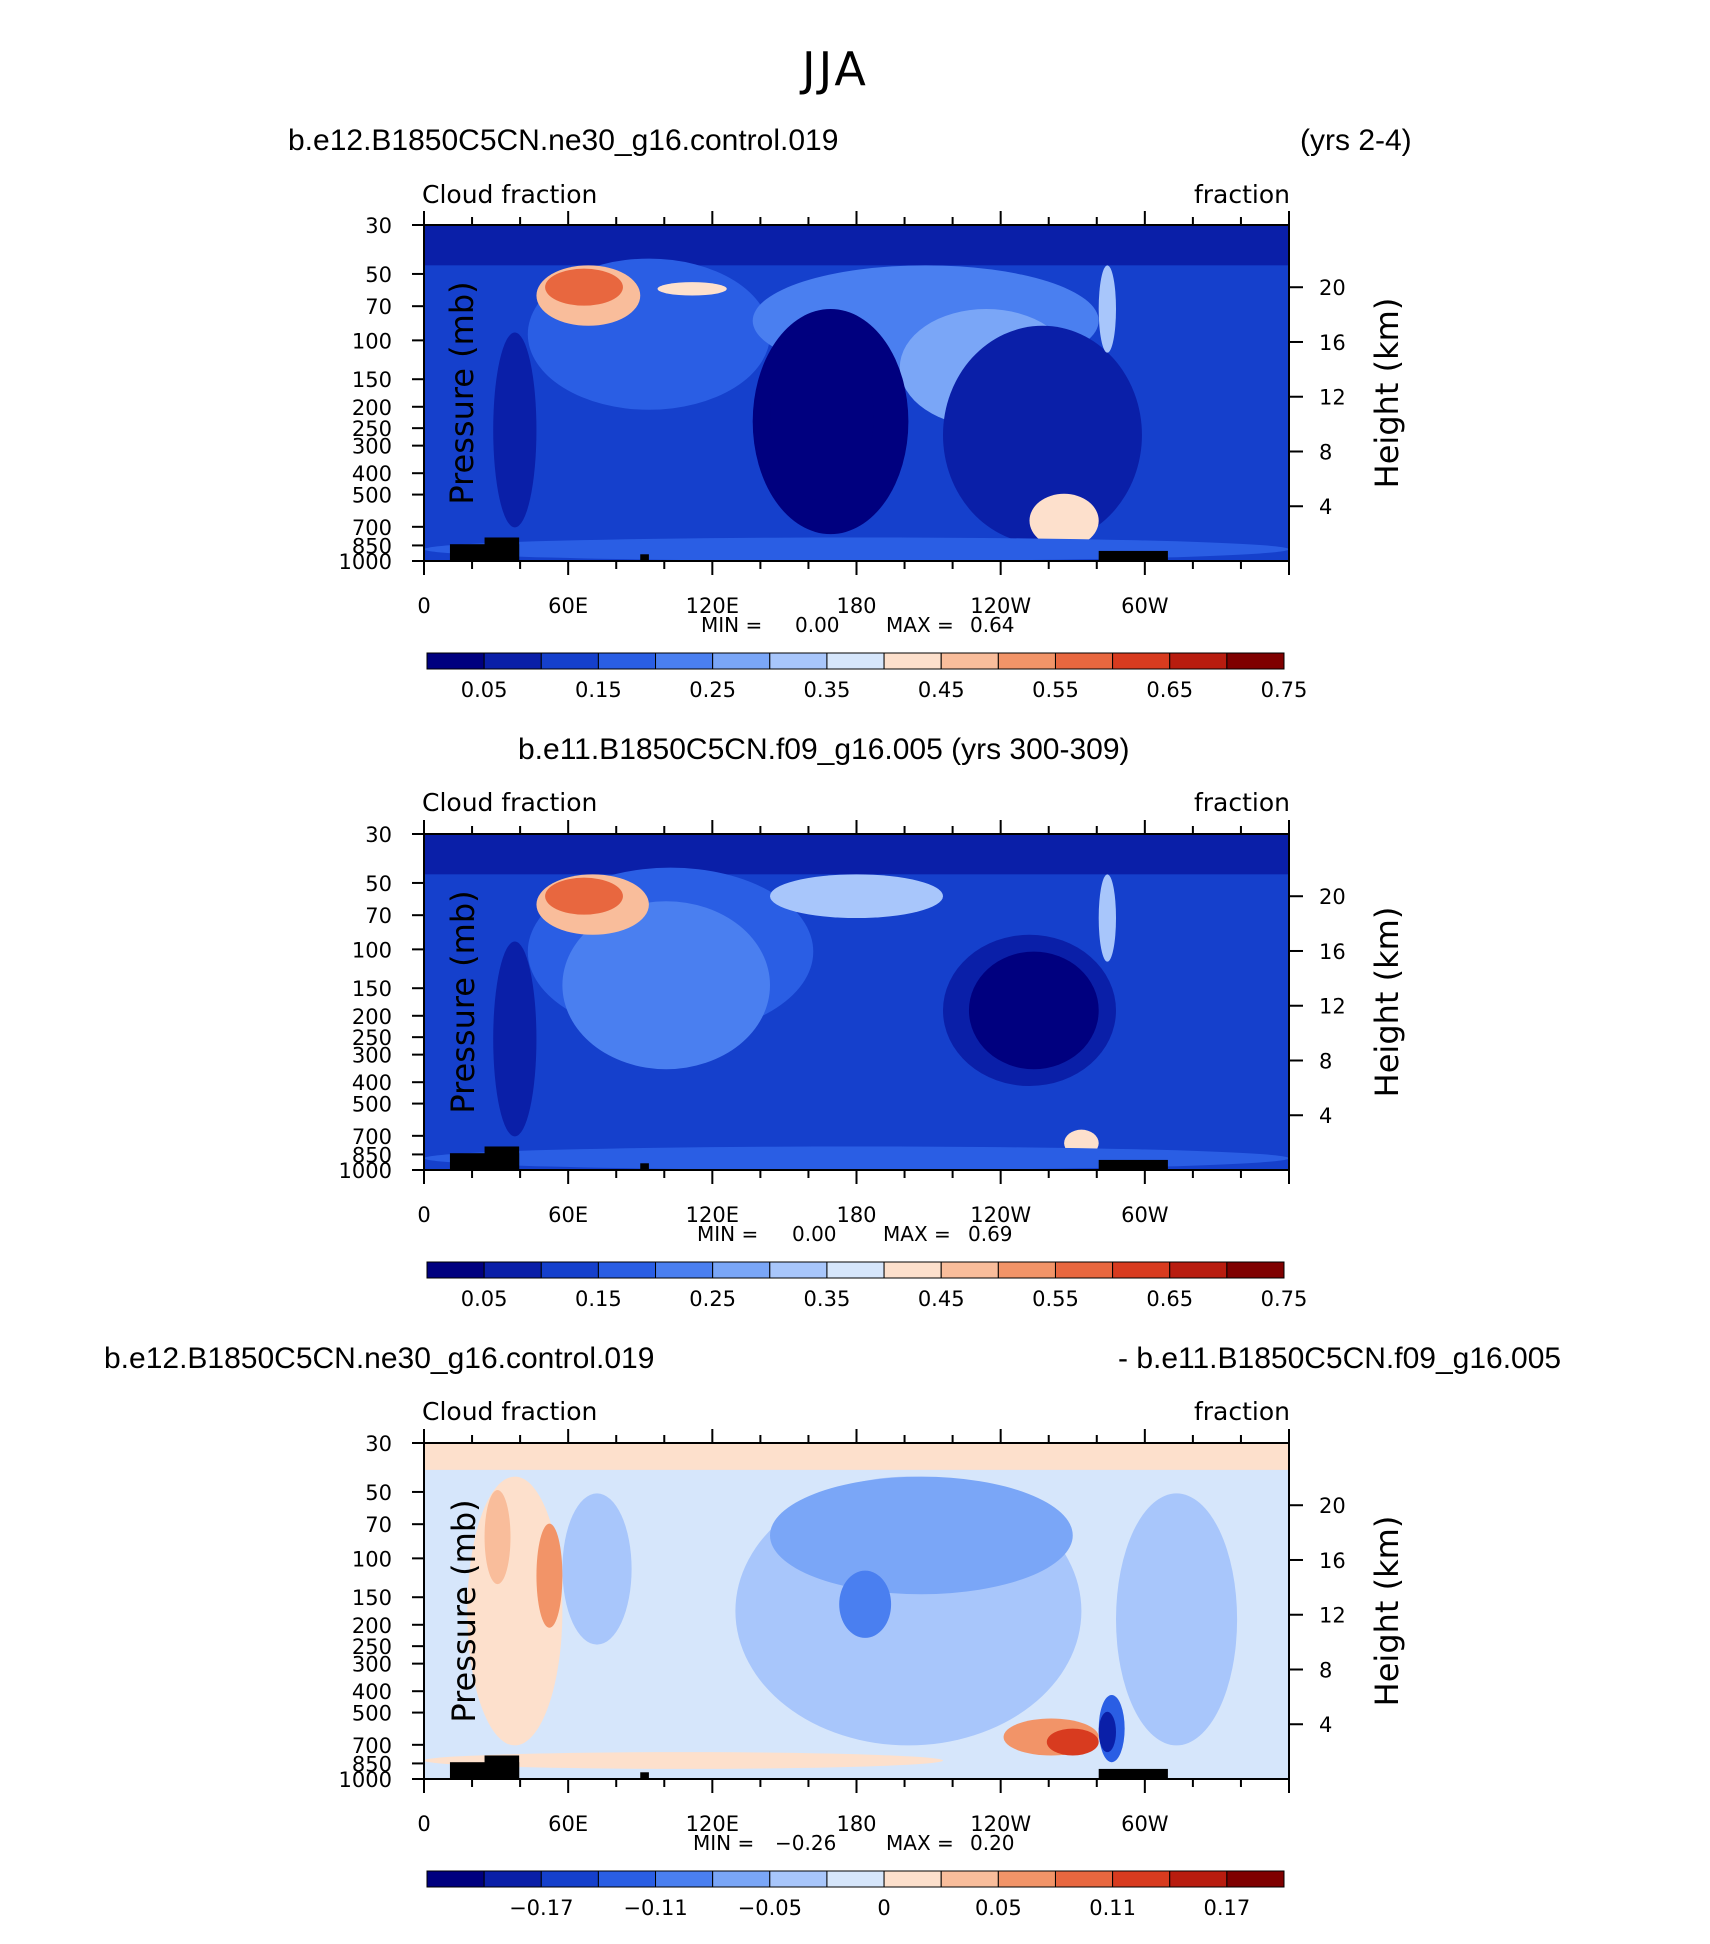  What do you see at coordinates (509, 802) in the screenshot?
I see `panel2-var-label: Cloud fraction` at bounding box center [509, 802].